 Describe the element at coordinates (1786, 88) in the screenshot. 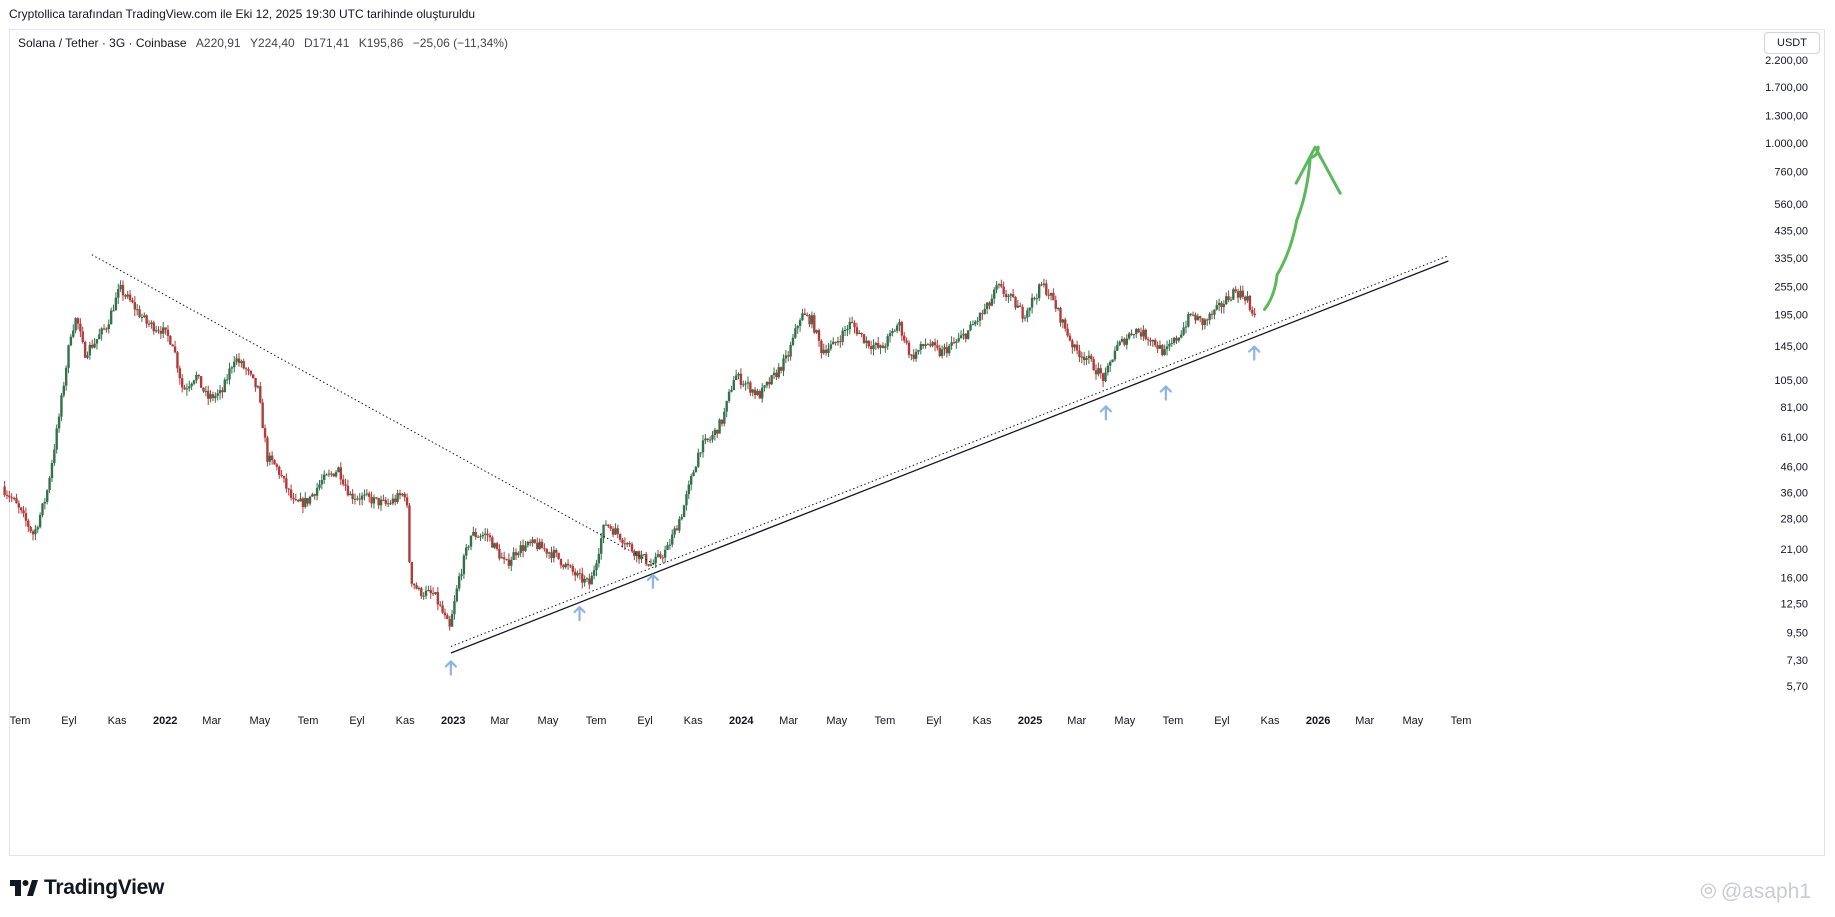

I see `price-tick-label: 1.700,00` at that location.